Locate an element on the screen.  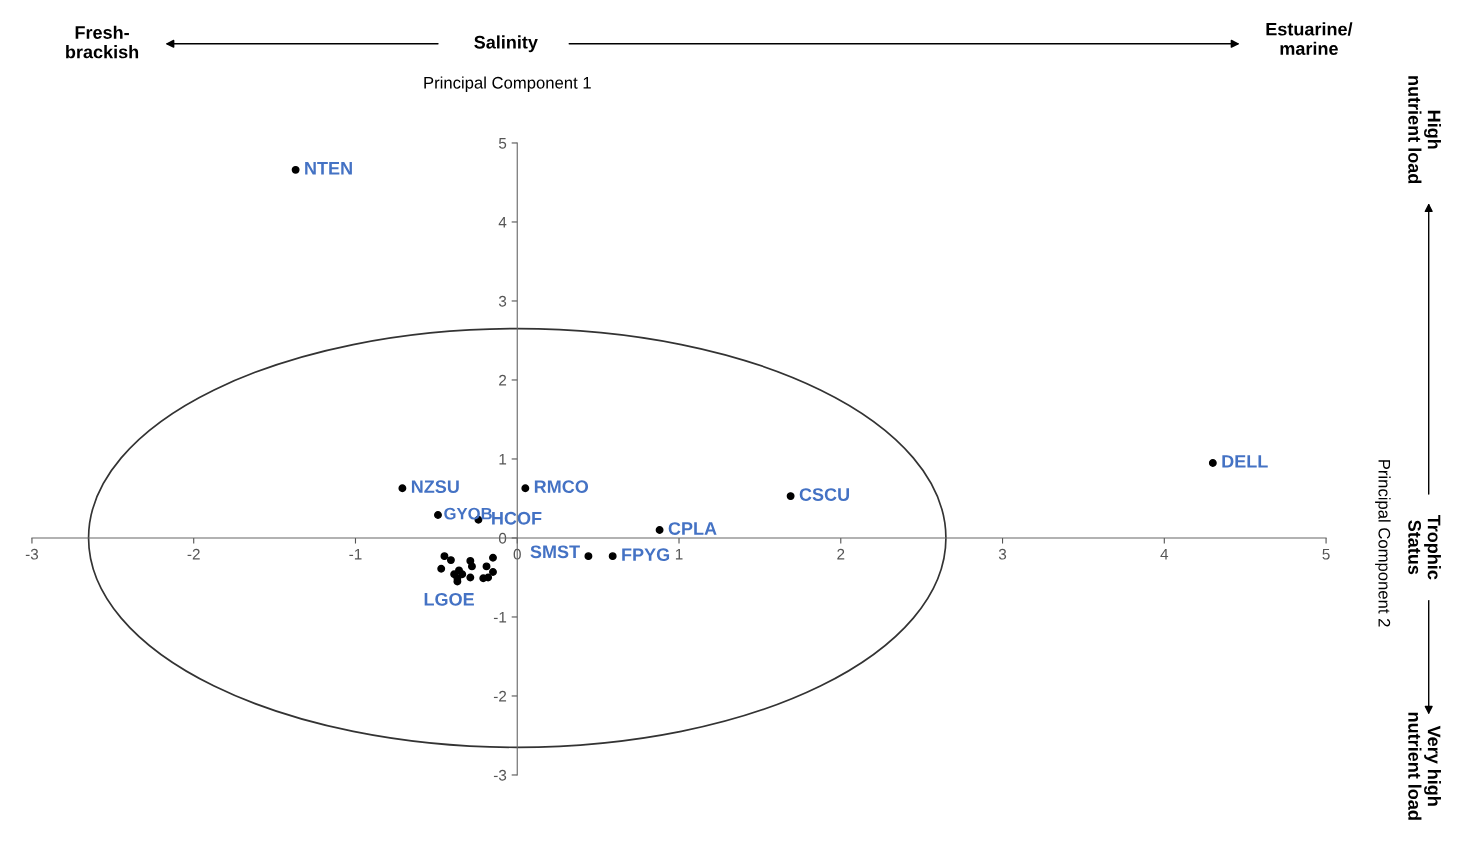
y-axis-title: Principal Component 2 is located at coordinates (1383, 543).